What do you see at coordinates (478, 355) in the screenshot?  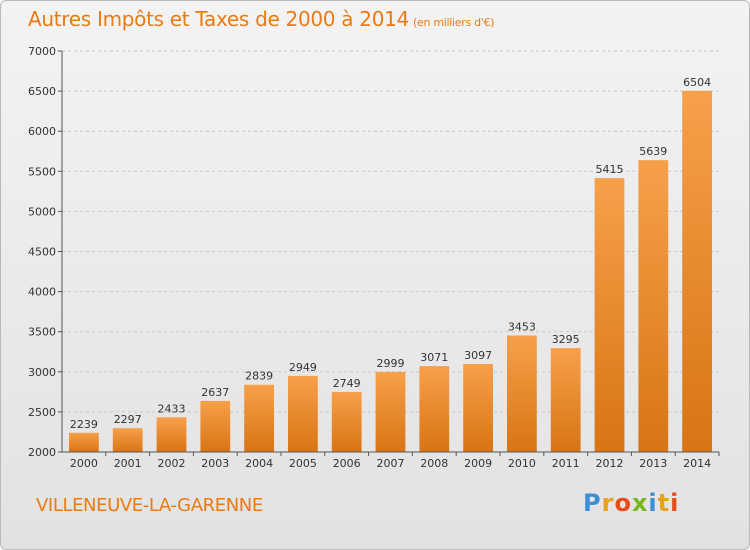 I see `bar-value-label: 3097` at bounding box center [478, 355].